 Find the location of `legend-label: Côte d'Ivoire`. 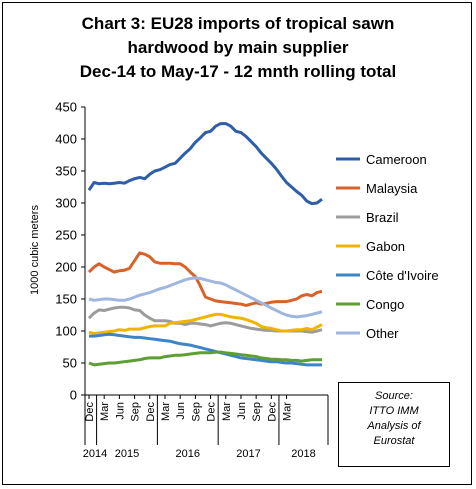

legend-label: Côte d'Ivoire is located at coordinates (402, 275).